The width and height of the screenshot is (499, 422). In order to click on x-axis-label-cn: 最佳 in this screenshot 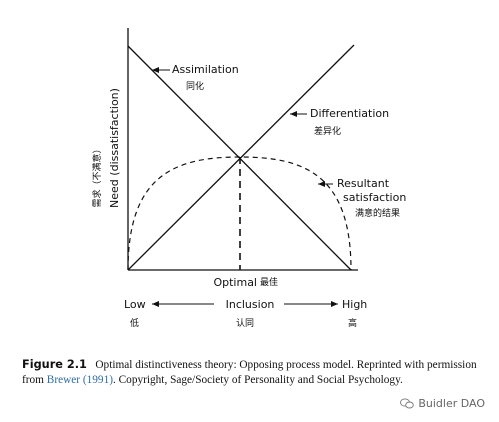, I will do `click(269, 282)`.